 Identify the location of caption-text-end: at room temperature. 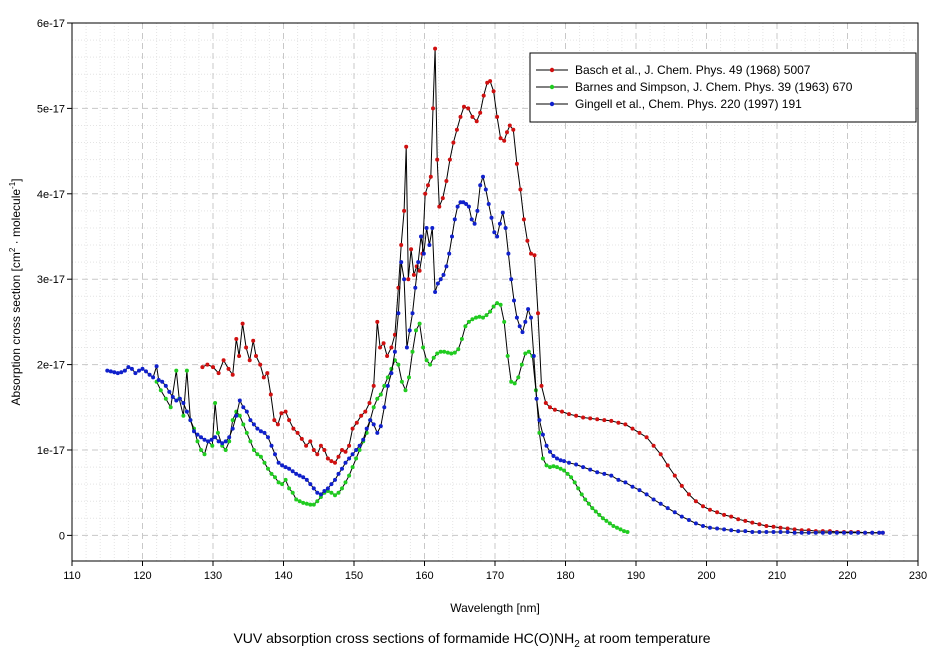
(645, 638).